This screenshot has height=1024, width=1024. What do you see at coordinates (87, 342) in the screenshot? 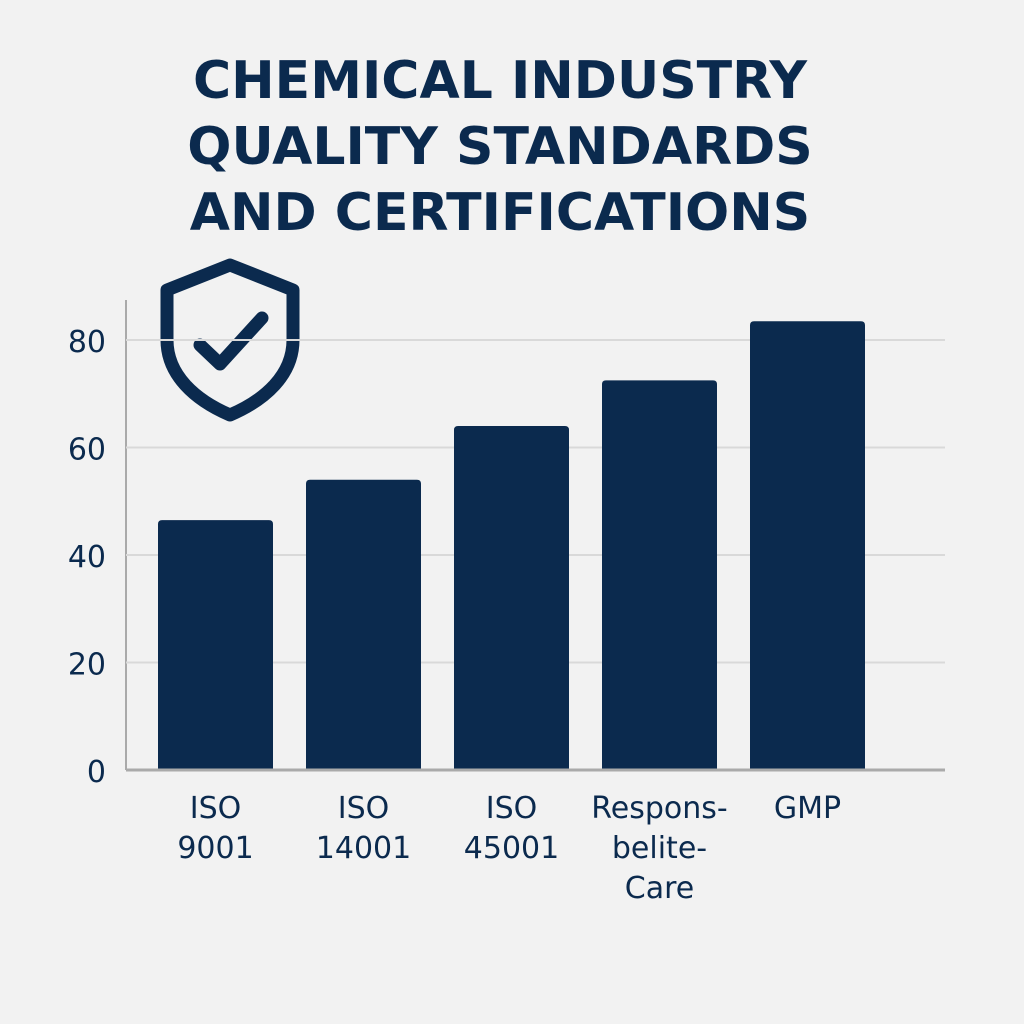
I see `y-tick-label: 80` at bounding box center [87, 342].